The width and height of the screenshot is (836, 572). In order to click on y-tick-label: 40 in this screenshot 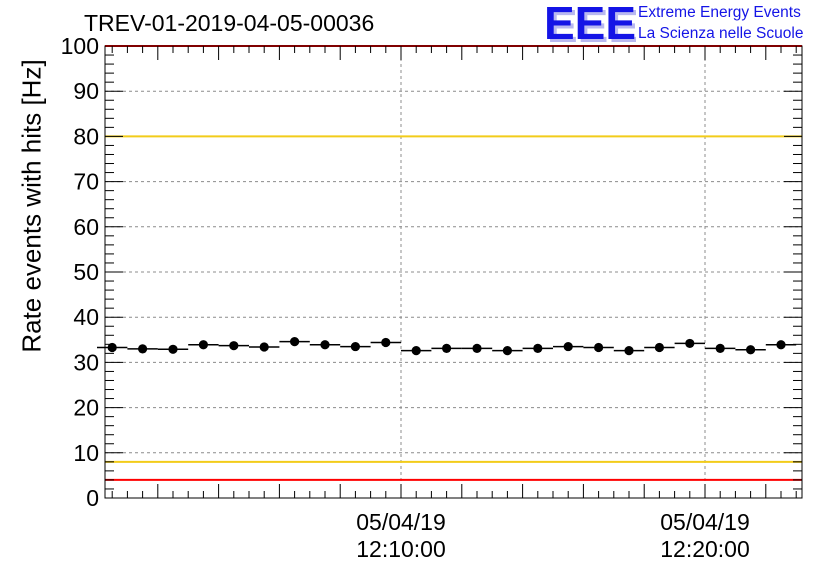, I will do `click(86, 317)`.